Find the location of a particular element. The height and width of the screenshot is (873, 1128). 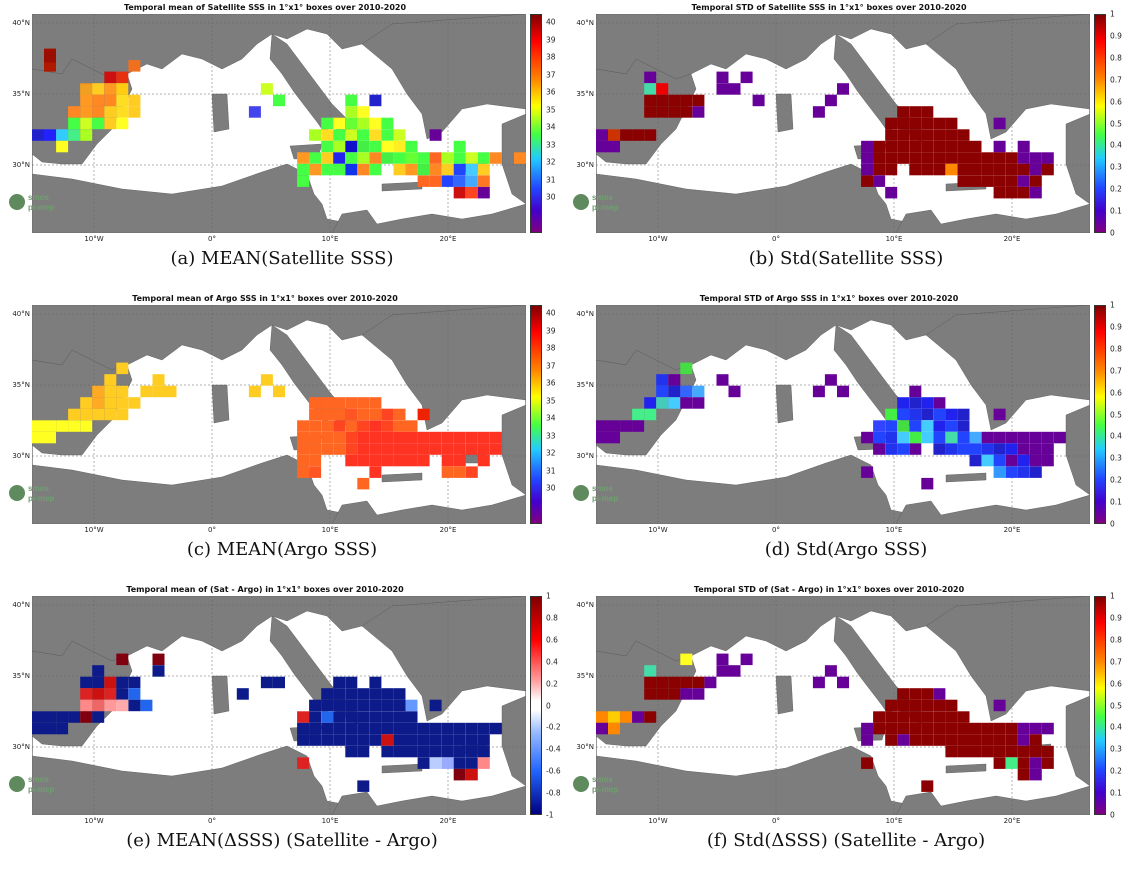

longitude-tick-label: 0° is located at coordinates (776, 530).